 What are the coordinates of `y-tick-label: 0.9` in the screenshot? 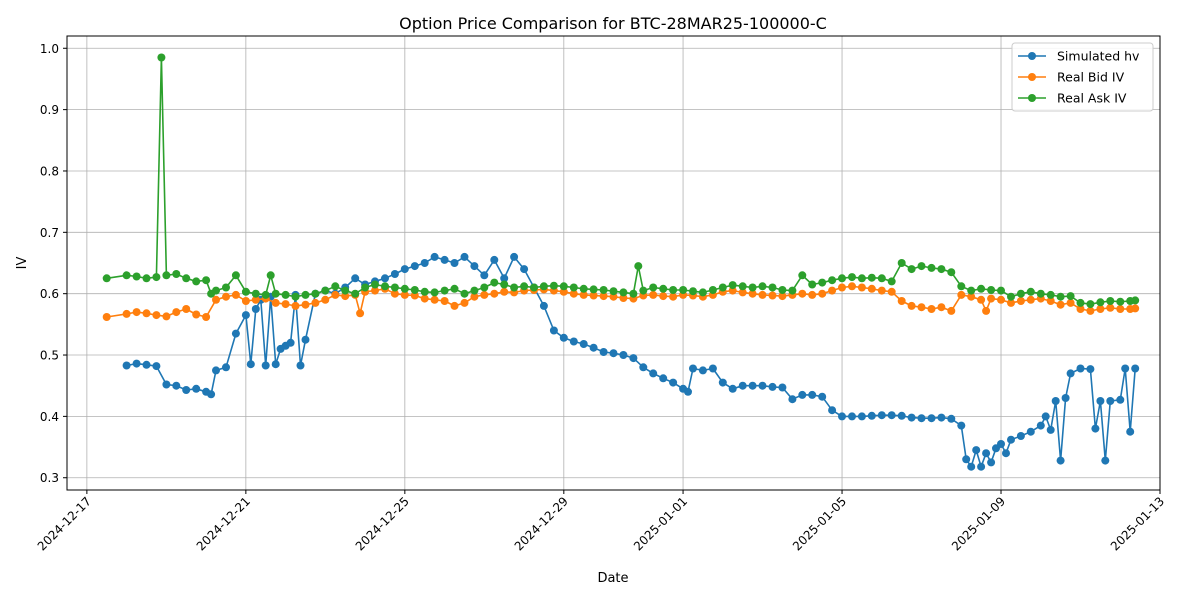 It's located at (49, 110).